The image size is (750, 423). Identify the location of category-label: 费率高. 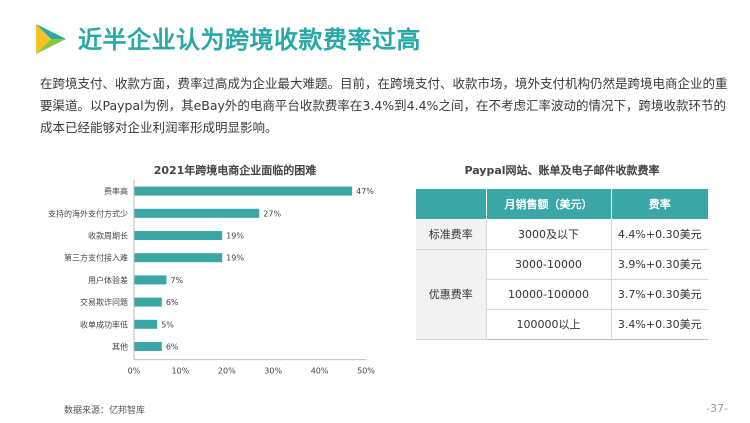
(116, 191).